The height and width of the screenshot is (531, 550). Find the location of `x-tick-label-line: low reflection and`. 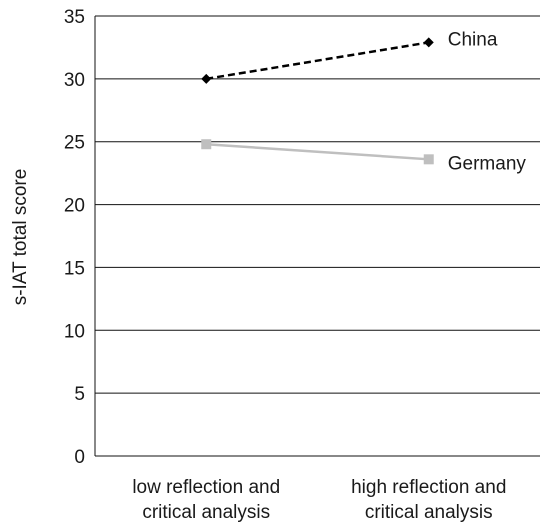

x-tick-label-line: low reflection and is located at coordinates (206, 487).